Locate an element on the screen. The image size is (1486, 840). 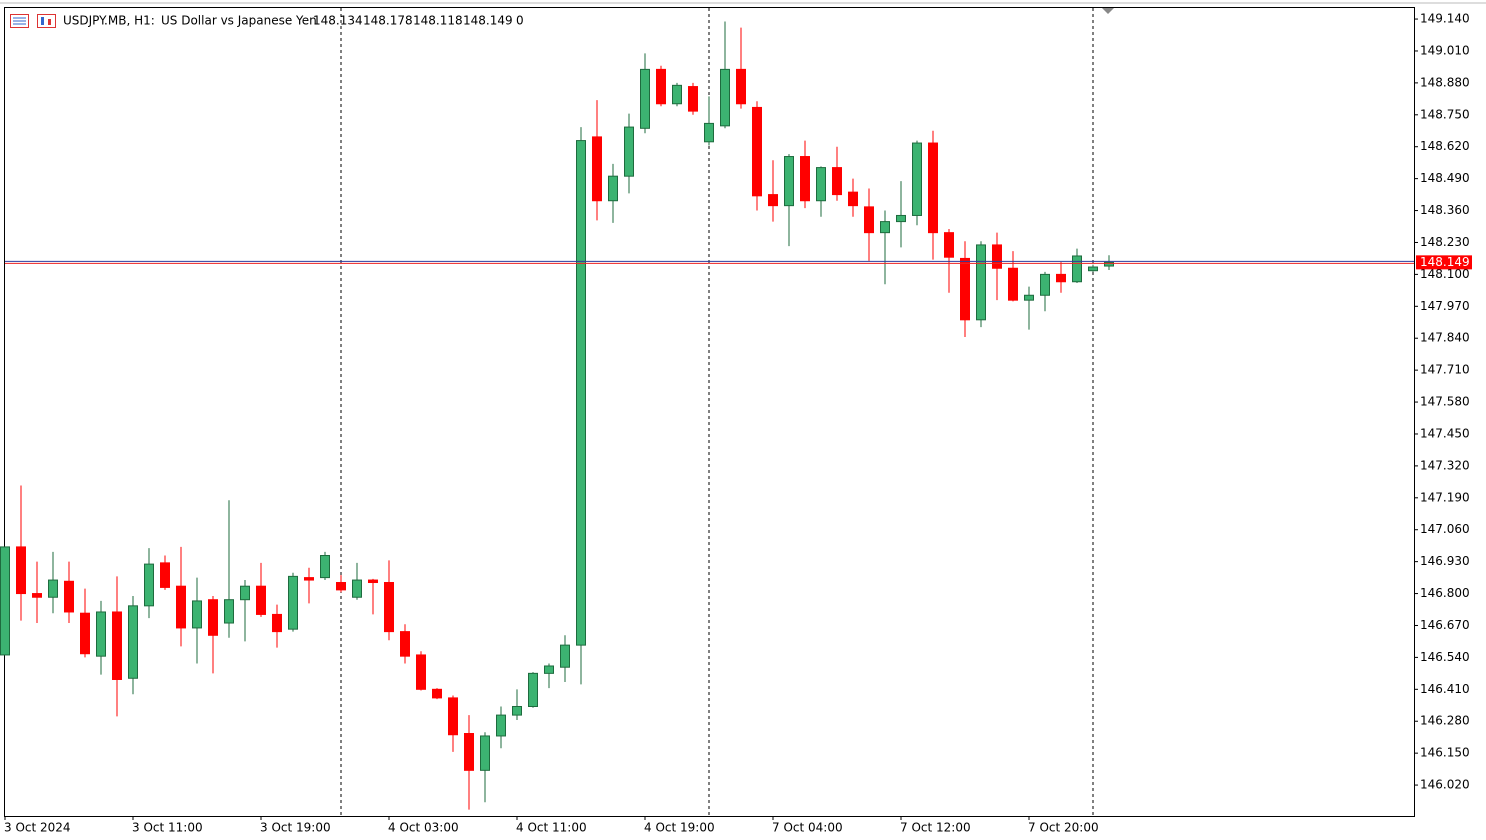
x-tick-label: 7 Oct 12:00 is located at coordinates (935, 828).